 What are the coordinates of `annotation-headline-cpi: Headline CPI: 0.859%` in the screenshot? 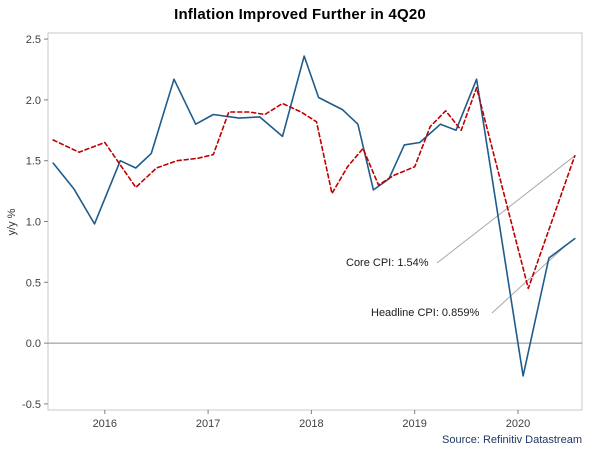 It's located at (425, 313).